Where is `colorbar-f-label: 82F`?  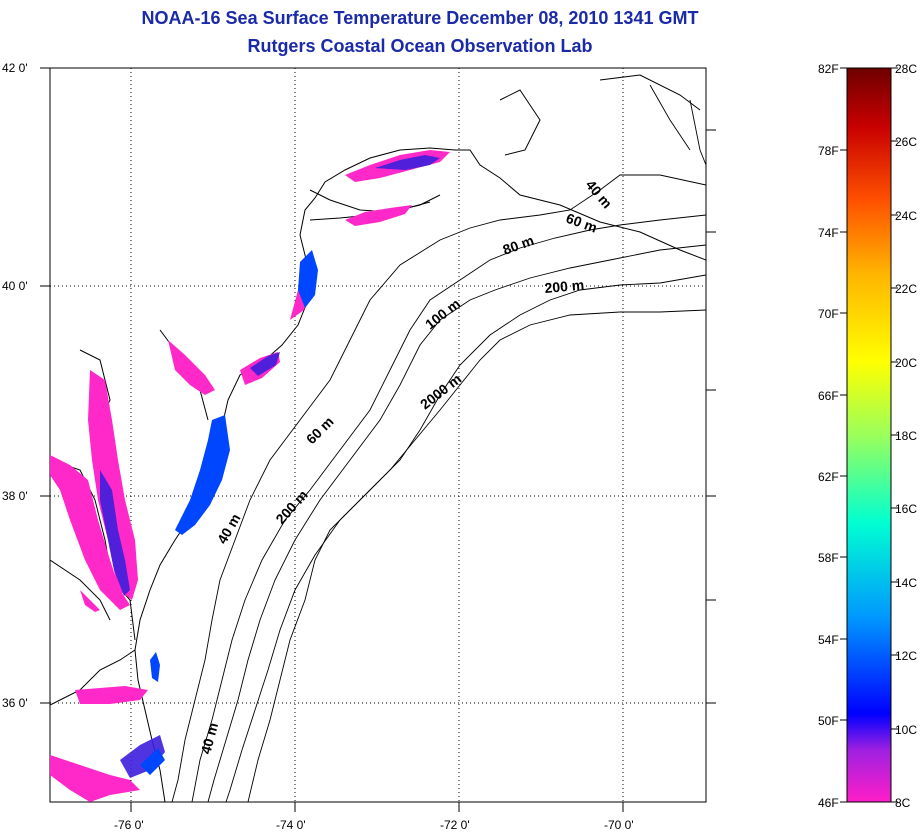
colorbar-f-label: 82F is located at coordinates (828, 69).